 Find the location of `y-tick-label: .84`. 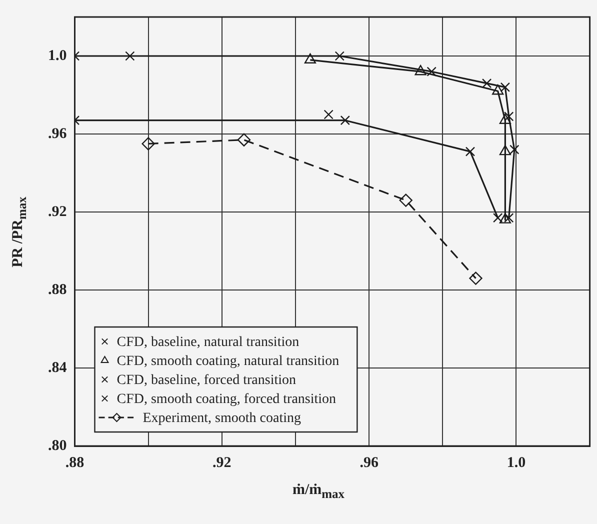

y-tick-label: .84 is located at coordinates (58, 368).